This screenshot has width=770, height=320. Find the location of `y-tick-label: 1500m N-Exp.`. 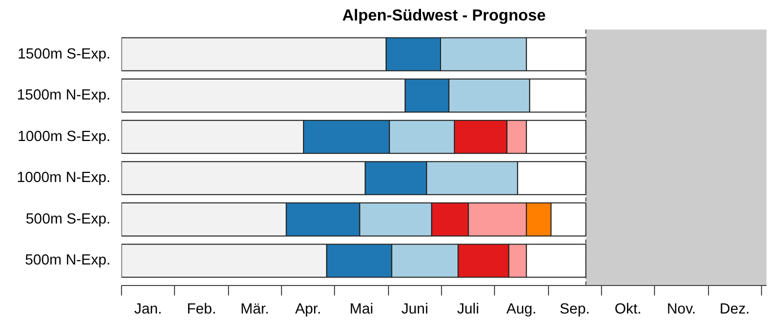

y-tick-label: 1500m N-Exp. is located at coordinates (63, 96).